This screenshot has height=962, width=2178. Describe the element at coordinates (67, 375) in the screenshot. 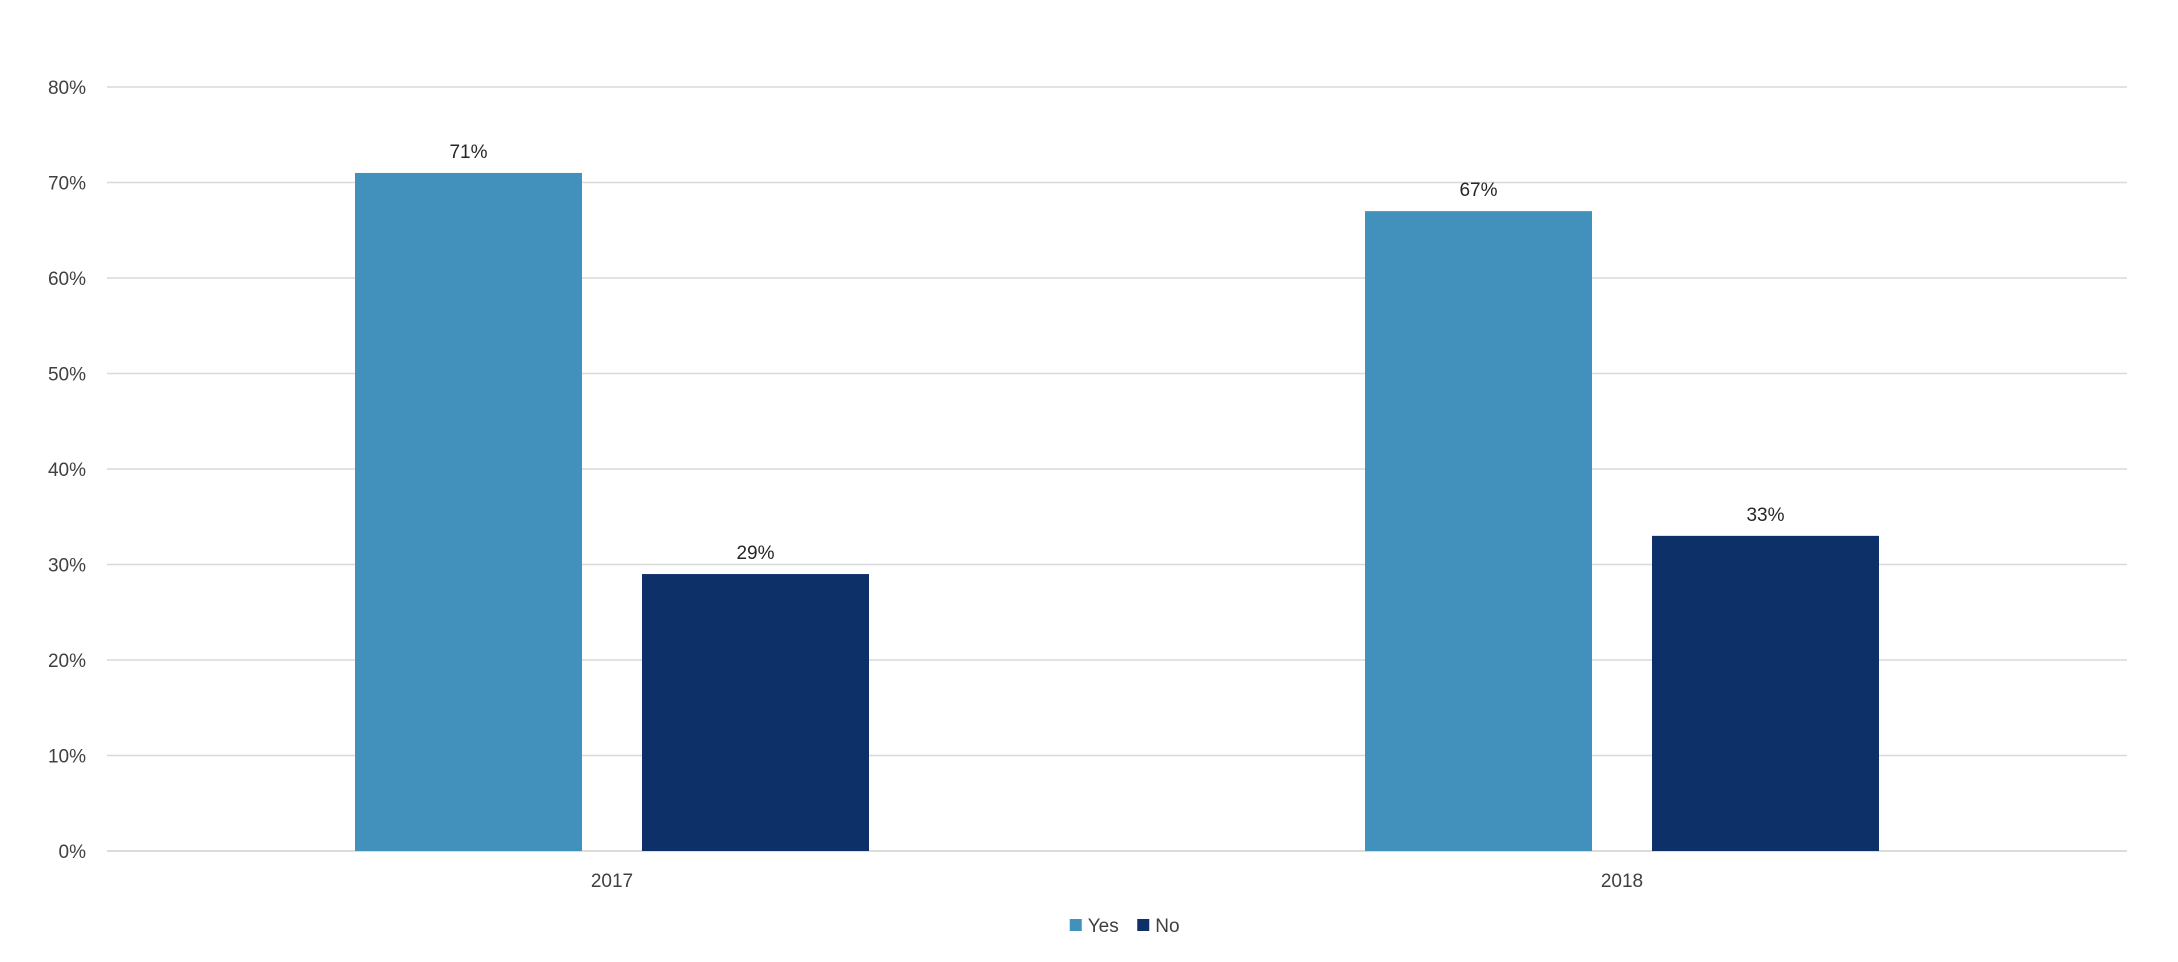

I see `y-tick-label: 50%` at that location.